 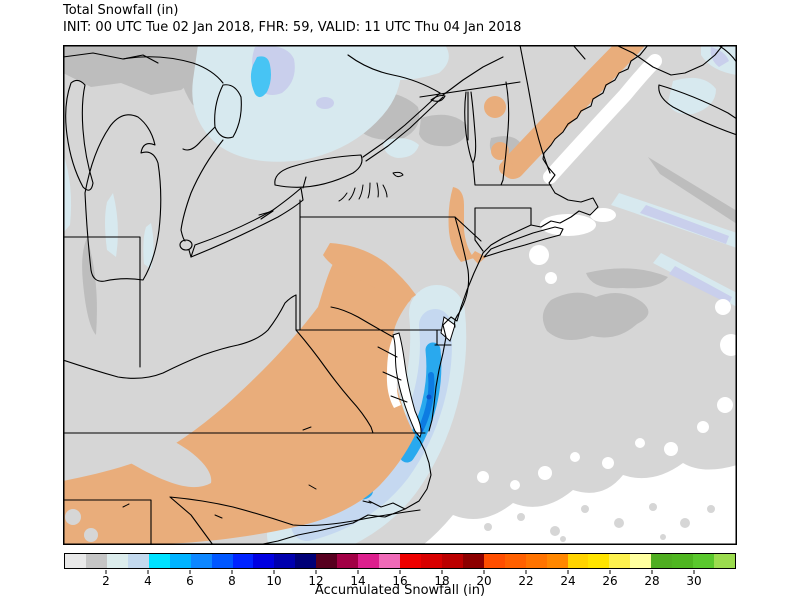 What do you see at coordinates (433, 109) in the screenshot?
I see `st-lawrence` at bounding box center [433, 109].